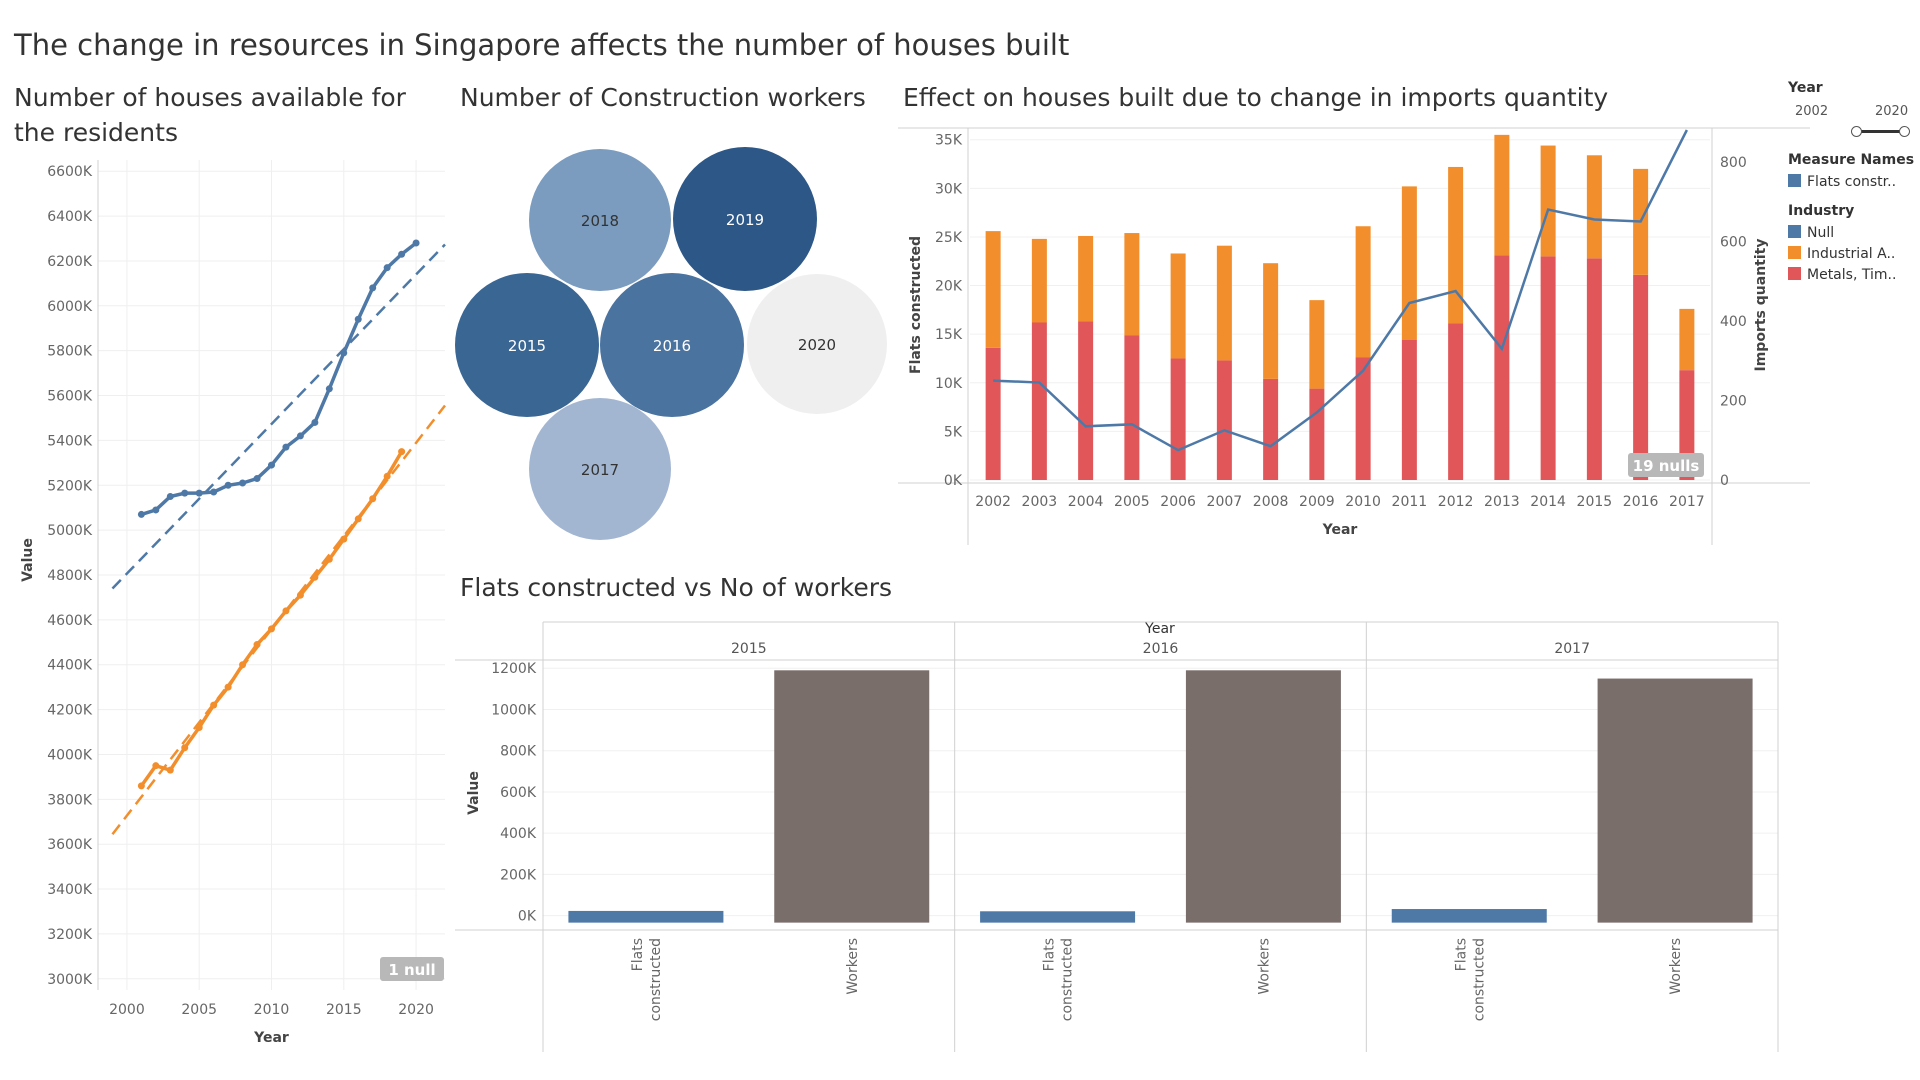 This screenshot has height=1080, width=1920. Describe the element at coordinates (272, 1010) in the screenshot. I see `x-tick-label: 2010` at that location.